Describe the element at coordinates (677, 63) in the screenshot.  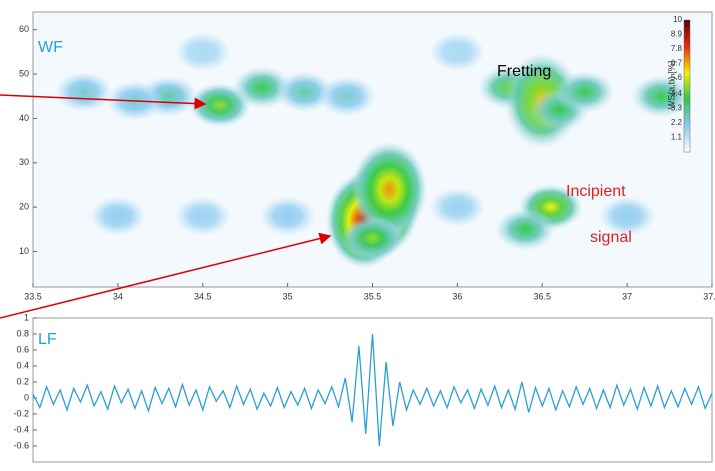
I see `colorbar-tick-label: 6.7` at that location.